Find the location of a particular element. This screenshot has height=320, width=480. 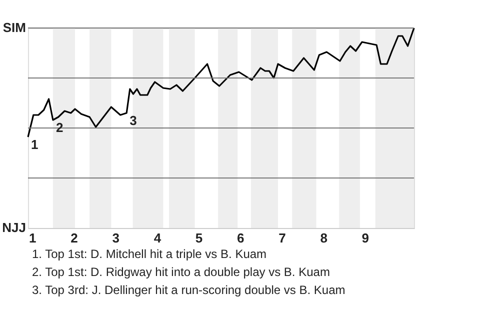

annotation: 3 is located at coordinates (133, 120).